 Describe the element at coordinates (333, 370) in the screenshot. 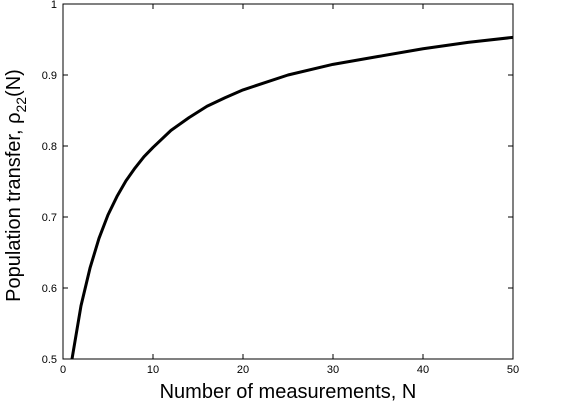

I see `x-tick-label: 30` at that location.